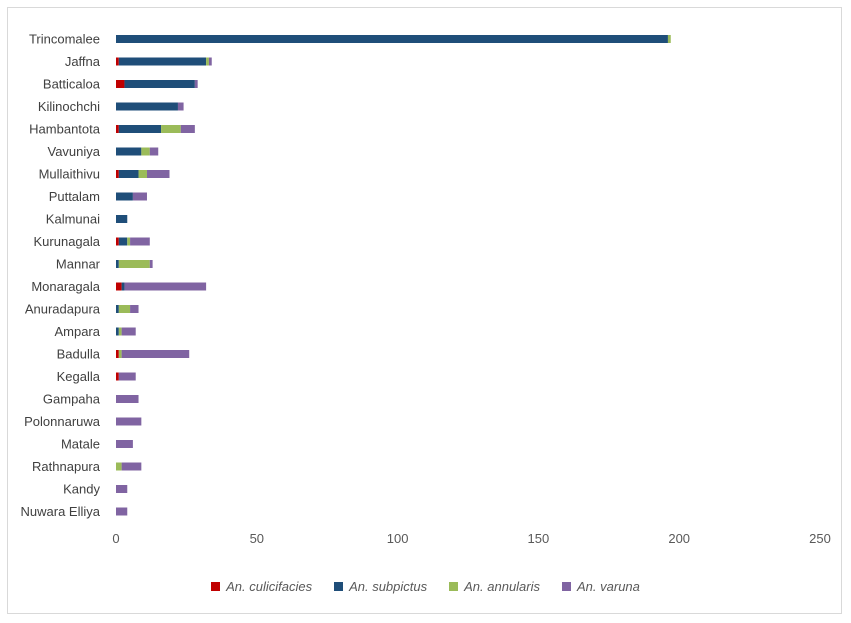  Describe the element at coordinates (80, 444) in the screenshot. I see `category-label: Matale` at that location.